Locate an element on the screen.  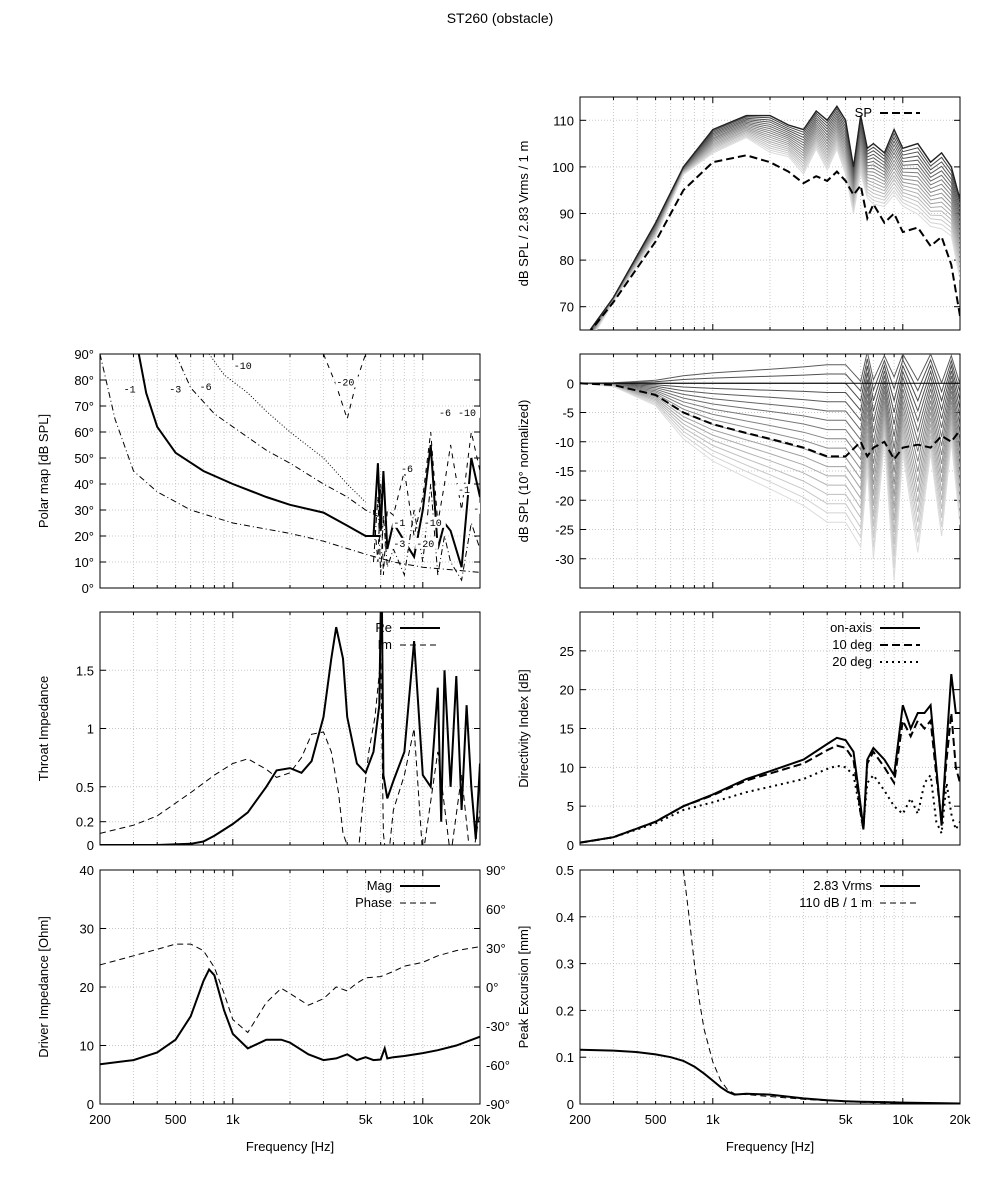
y-tick-label: 40° is located at coordinates (84, 484).